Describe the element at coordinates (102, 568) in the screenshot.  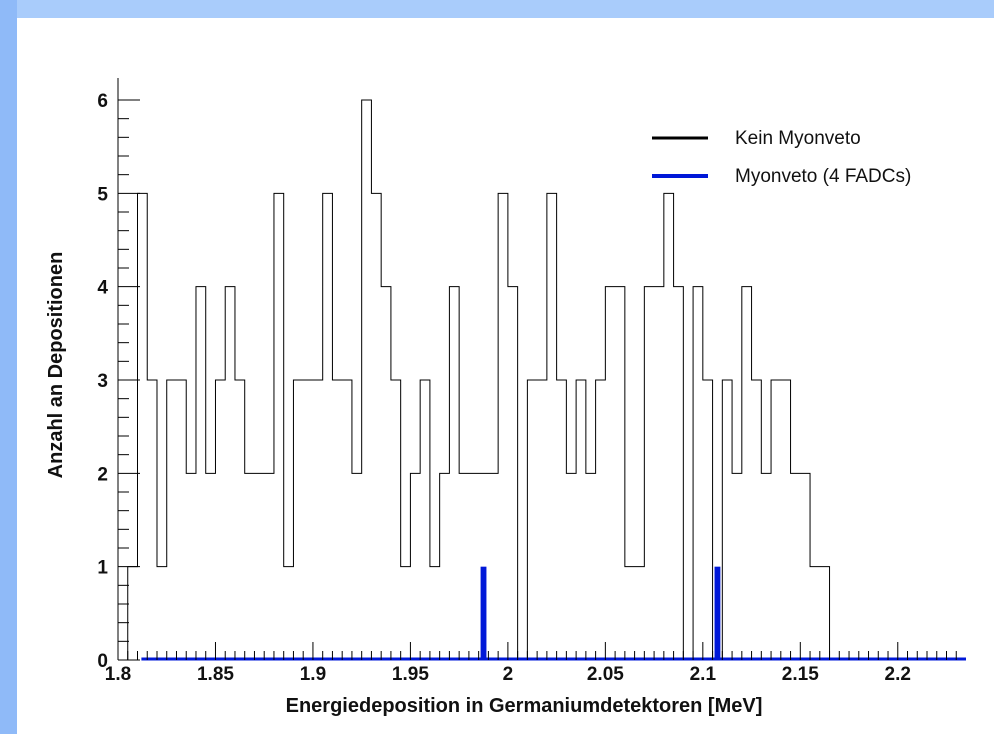
I see `y-tick-label: 1` at that location.